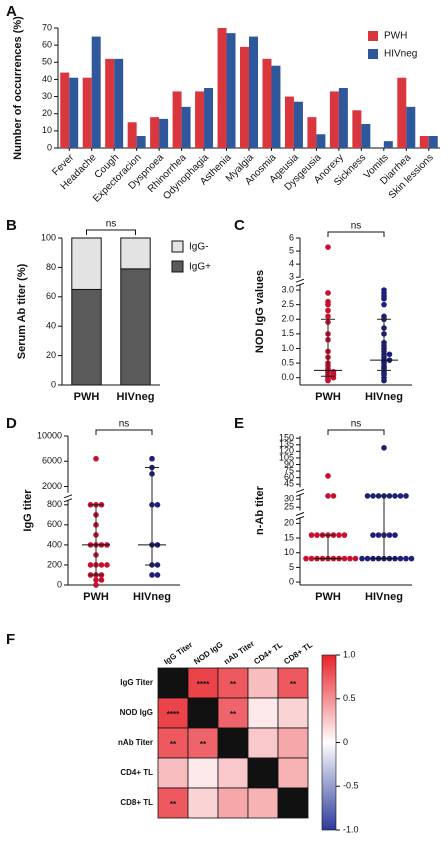  I want to click on row-label: NOD IgG, so click(136, 712).